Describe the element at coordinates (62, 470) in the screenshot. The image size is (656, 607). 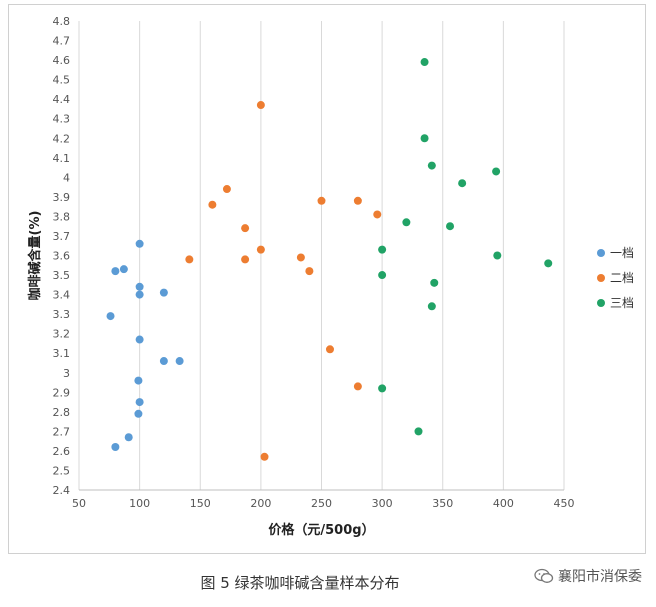
I see `y-tick-label: 2.5` at that location.